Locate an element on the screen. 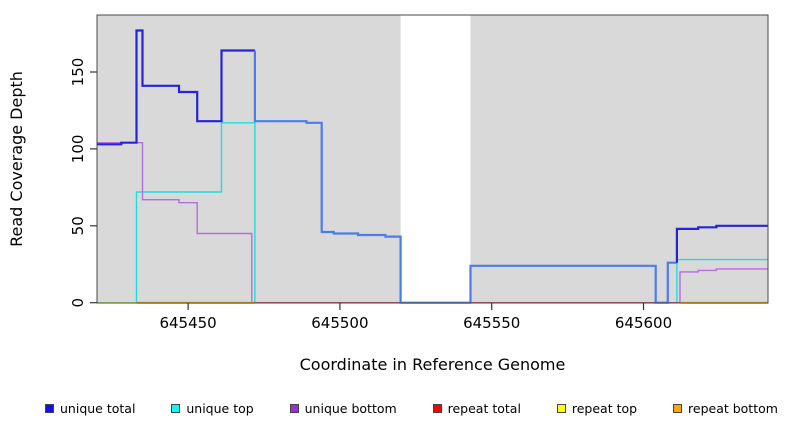 This screenshot has height=432, width=792. legend-item-unique-bottom: unique bottom is located at coordinates (343, 408).